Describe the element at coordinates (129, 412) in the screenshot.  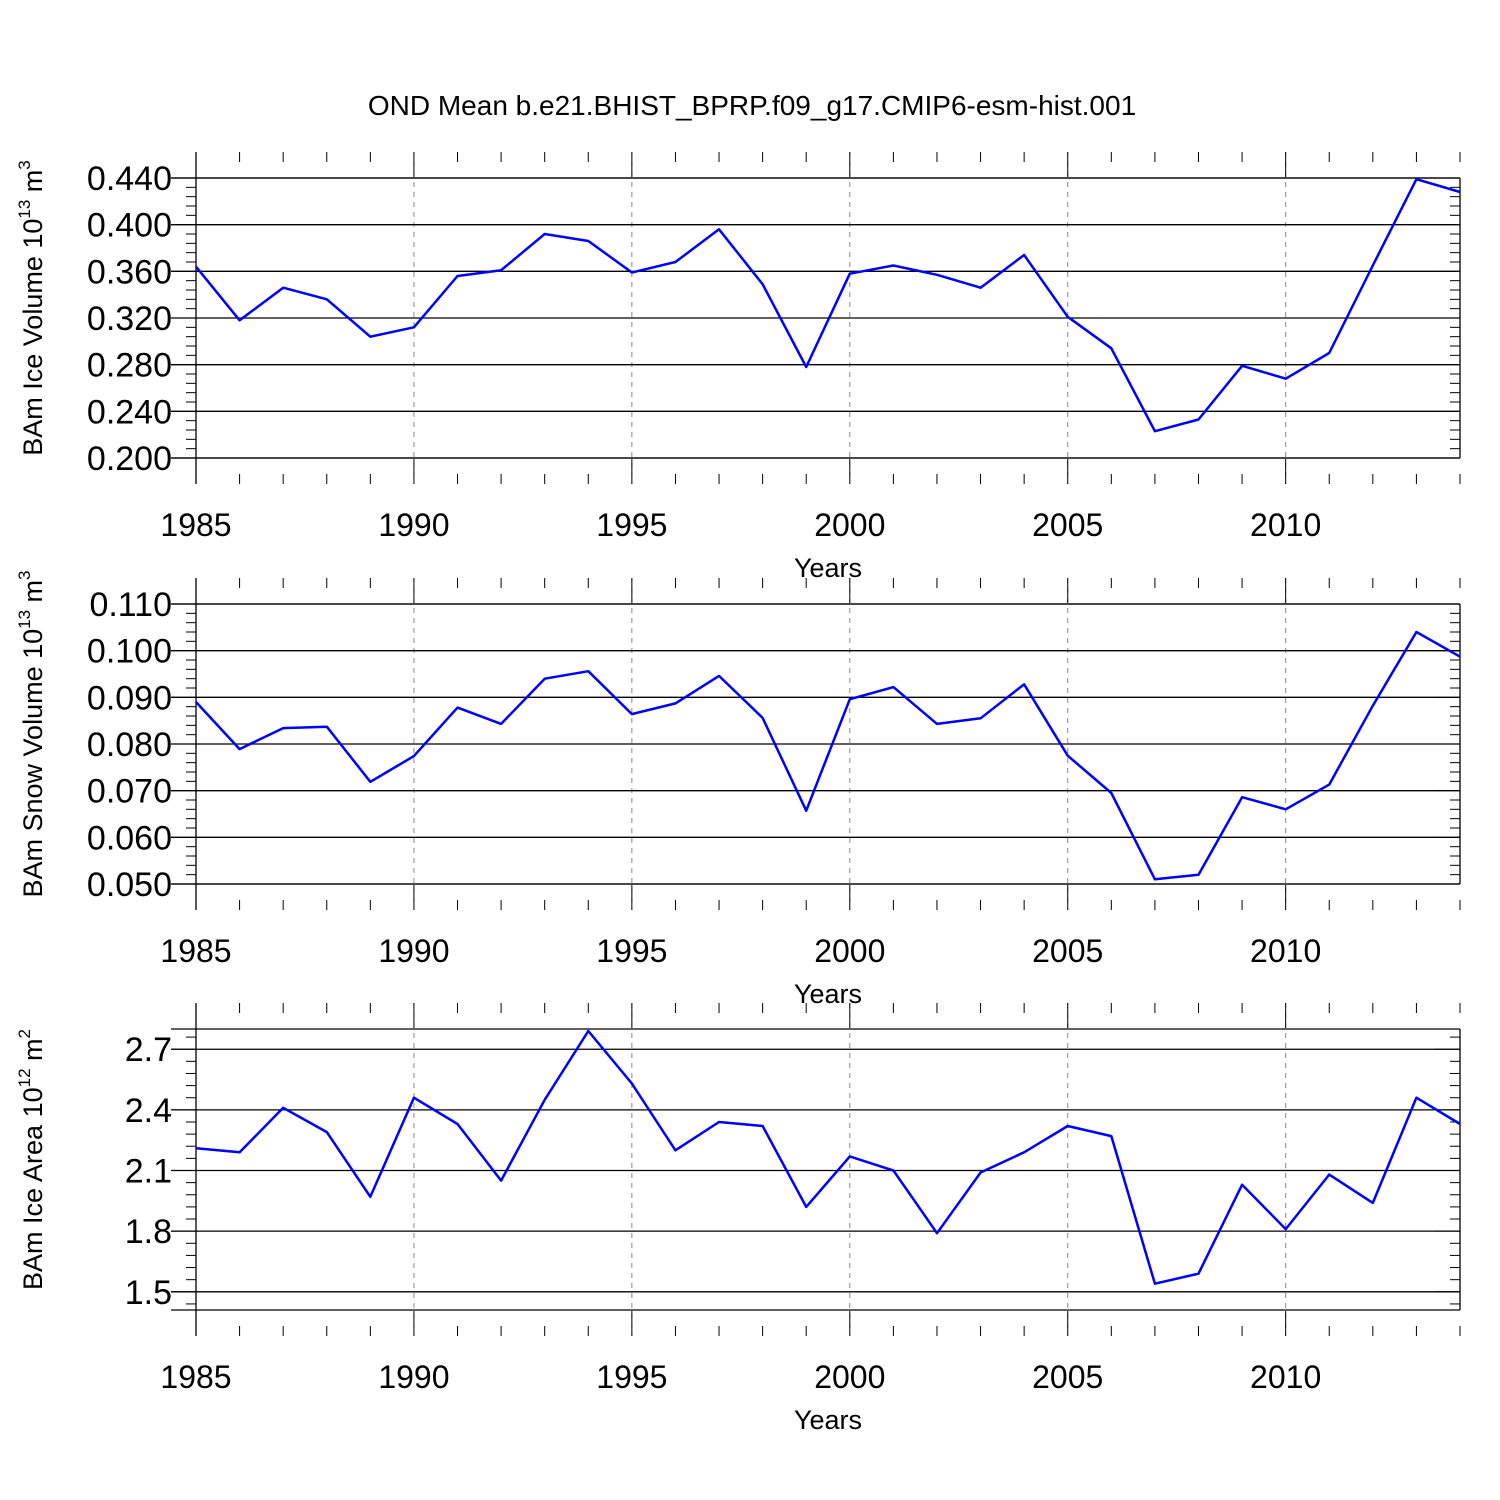
I see `y-tick-label: 0.240` at that location.